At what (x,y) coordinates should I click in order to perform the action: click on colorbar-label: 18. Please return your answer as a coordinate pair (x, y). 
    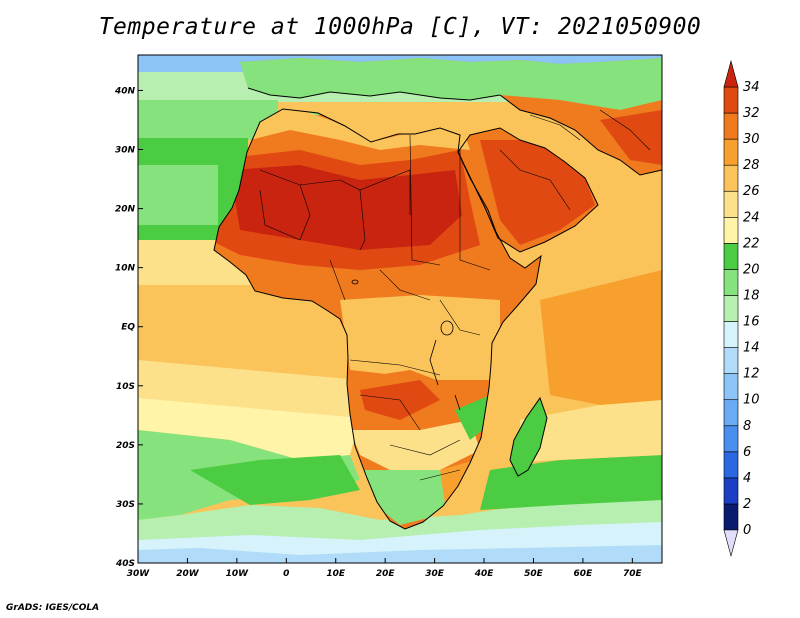
    Looking at the image, I should click on (751, 295).